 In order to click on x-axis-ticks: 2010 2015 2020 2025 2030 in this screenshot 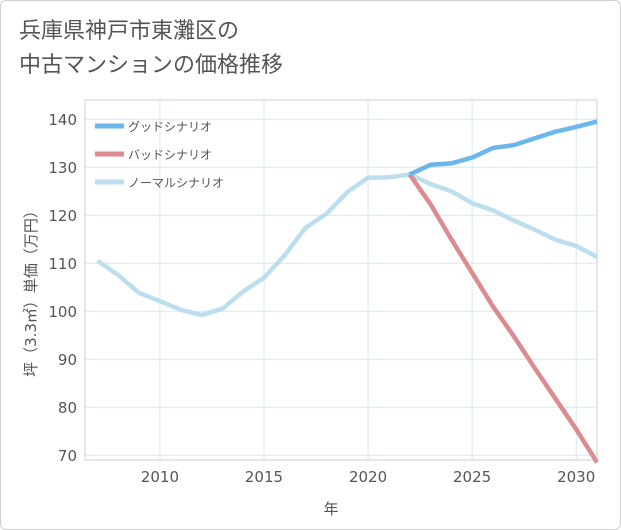, I will do `click(368, 477)`.